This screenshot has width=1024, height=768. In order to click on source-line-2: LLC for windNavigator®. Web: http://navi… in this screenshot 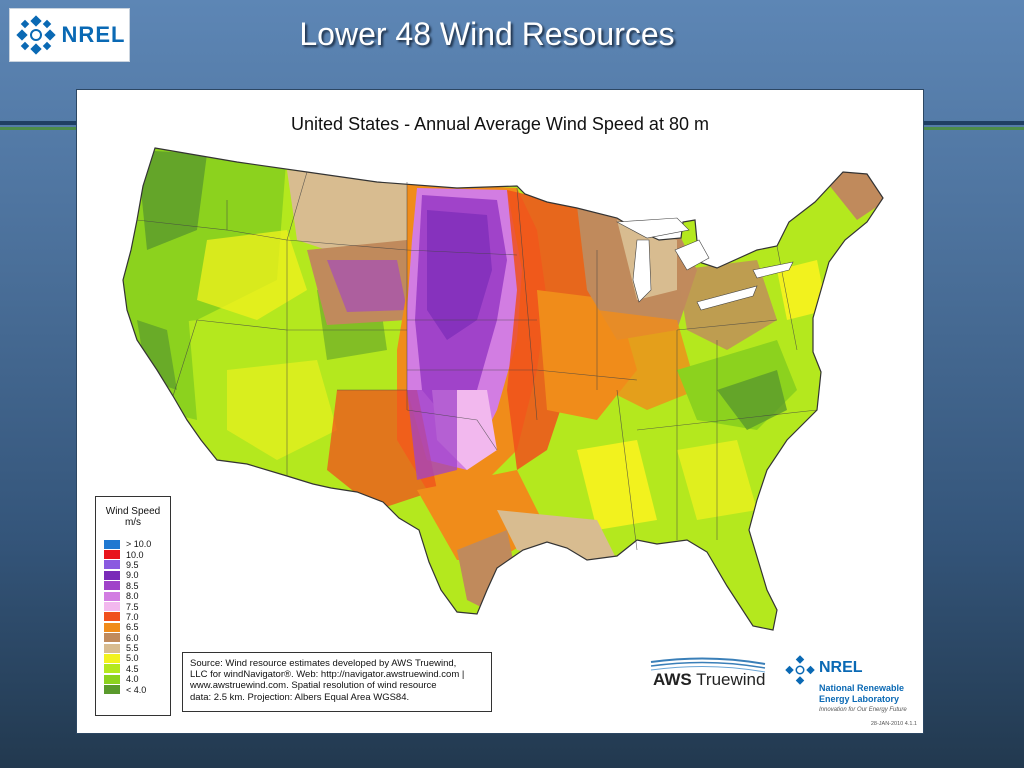, I will do `click(327, 675)`.